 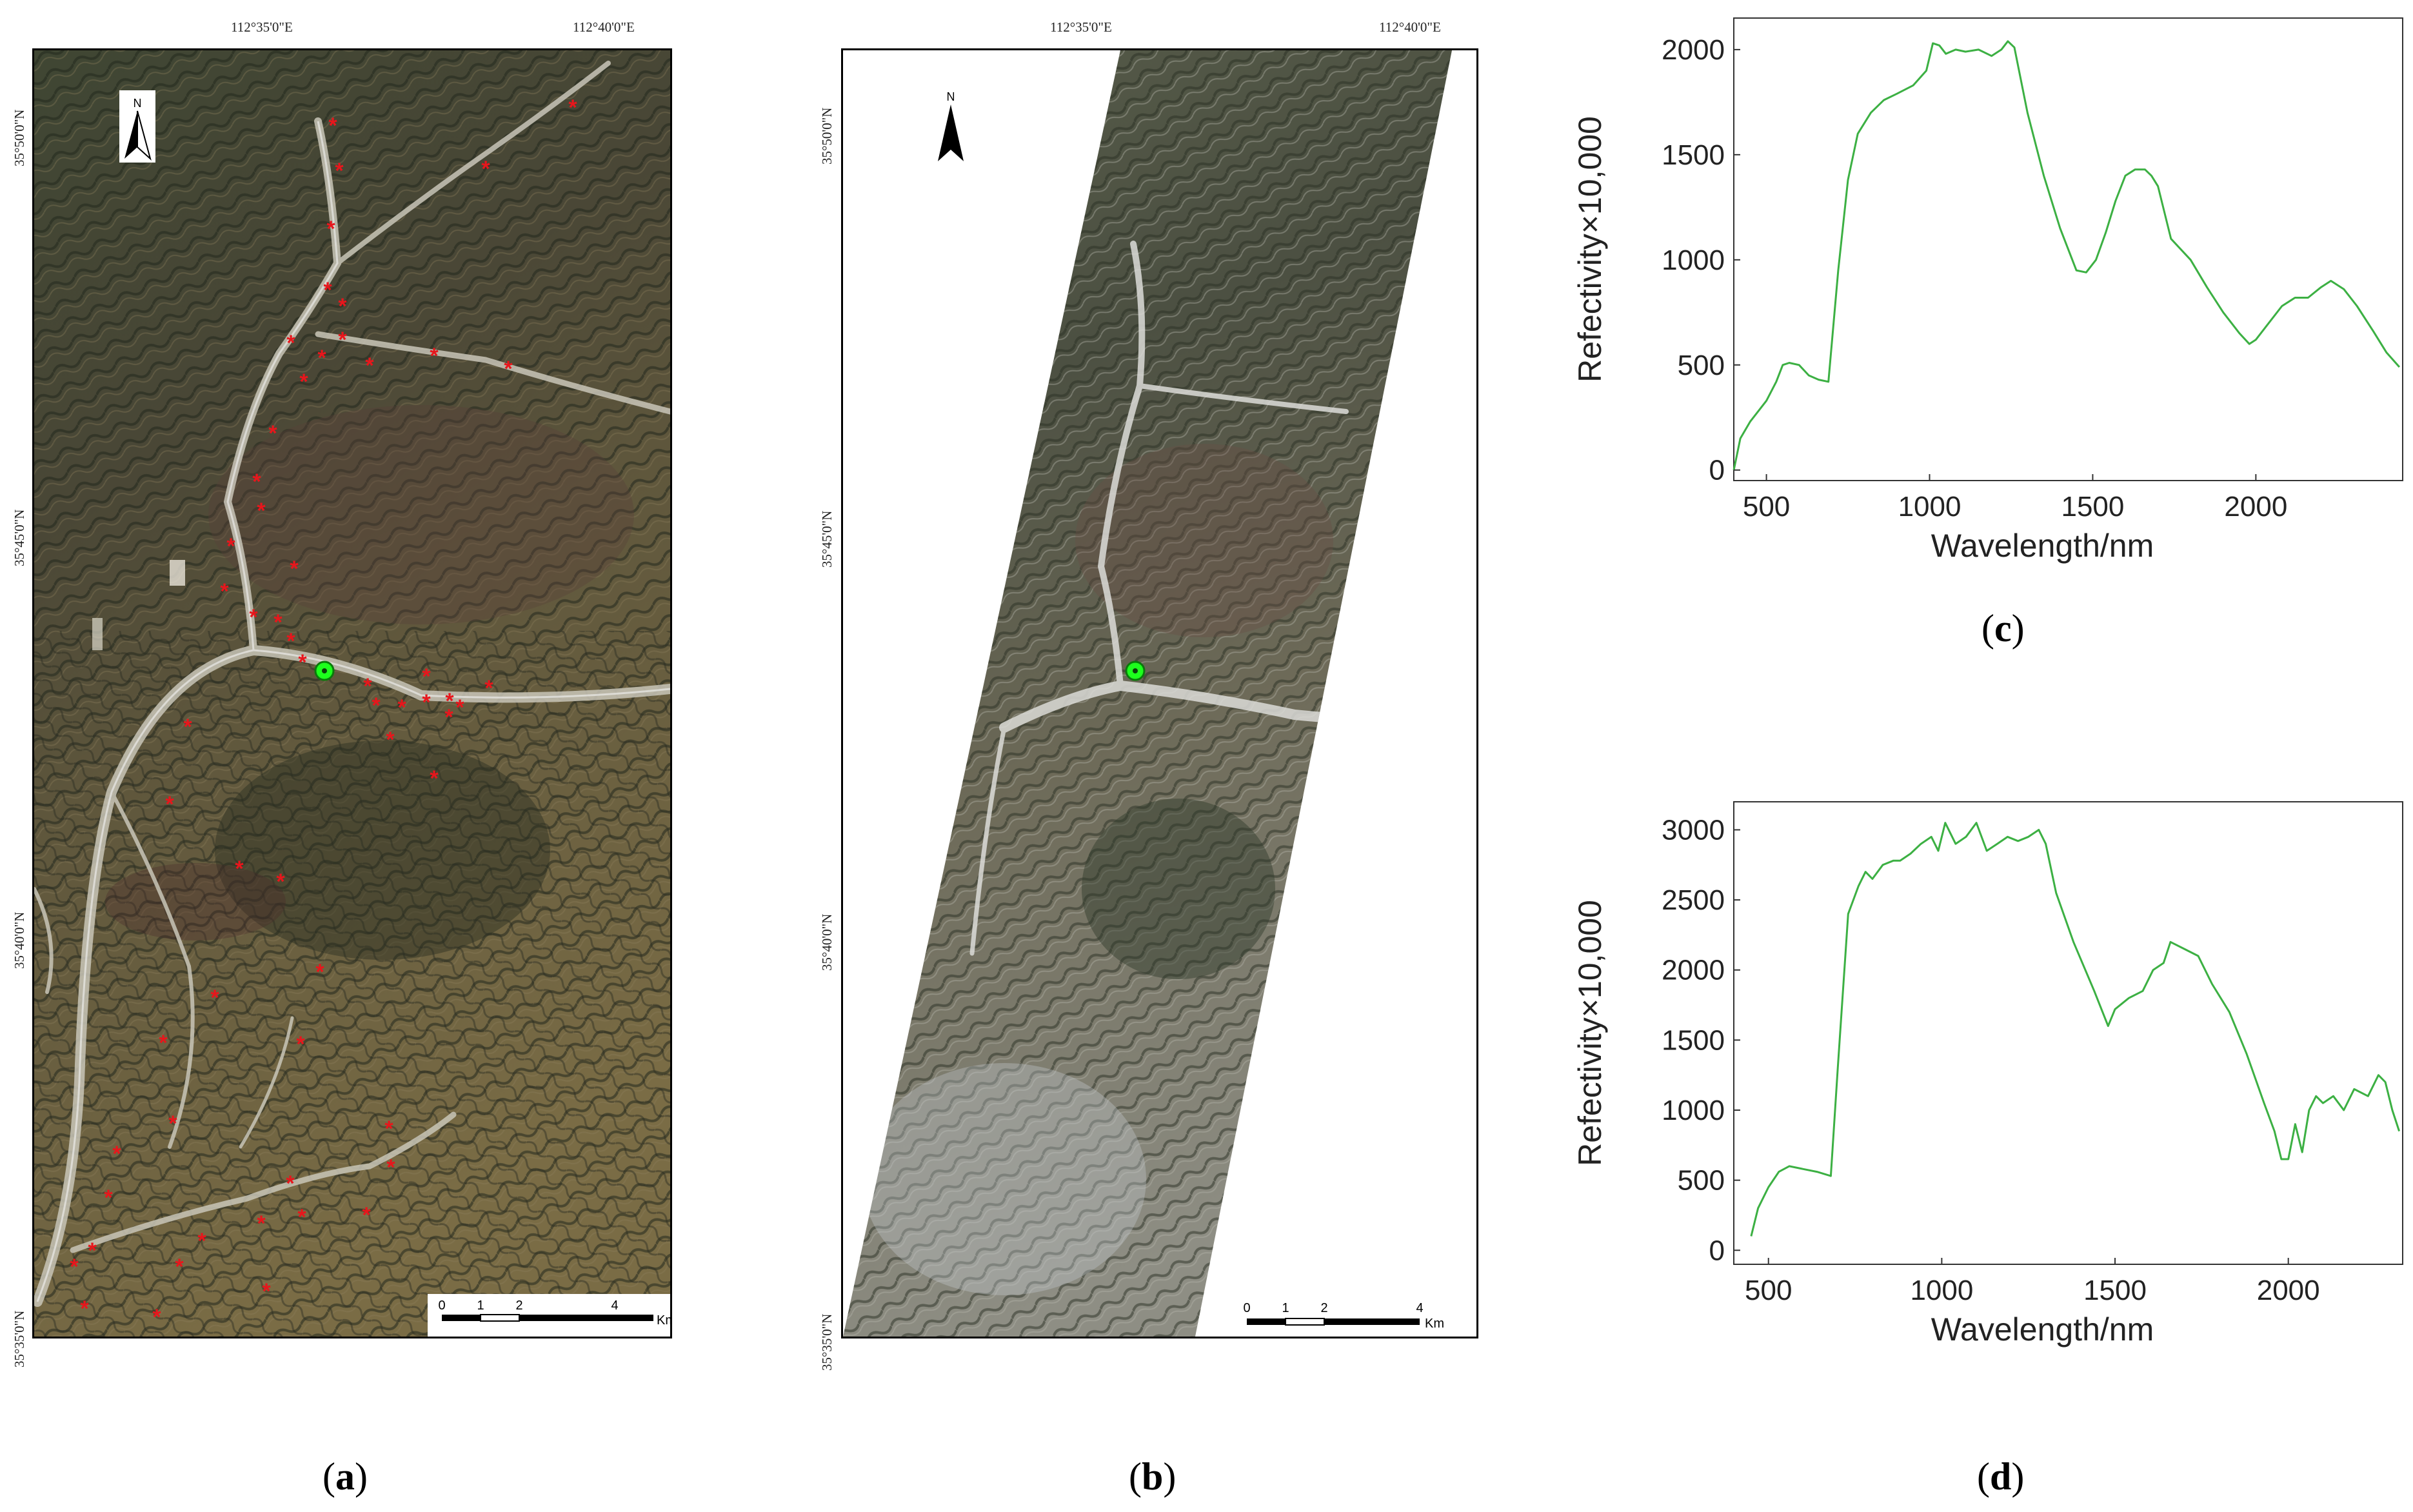 I want to click on panel-a-lat-label: 35°35'0"N, so click(x=19, y=1339).